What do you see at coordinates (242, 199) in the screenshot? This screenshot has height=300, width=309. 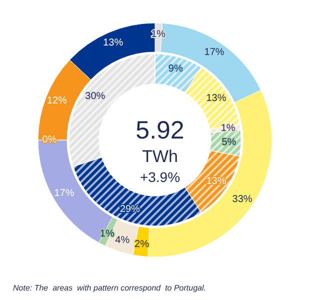 I see `data-label: 33%` at bounding box center [242, 199].